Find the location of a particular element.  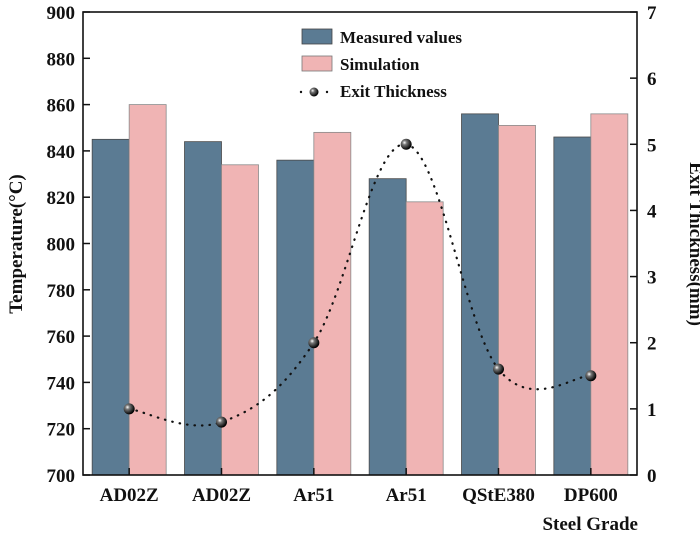

x-axis-title: Steel Grade is located at coordinates (590, 524).